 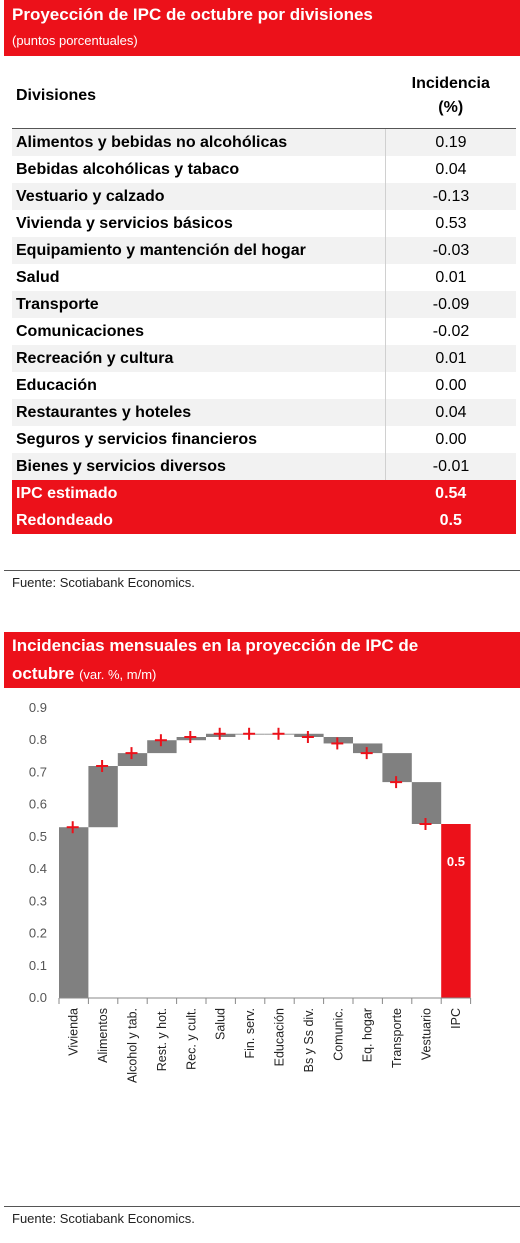 I want to click on chart-title-line2: octubre (var. %, m/m), so click(x=84, y=674).